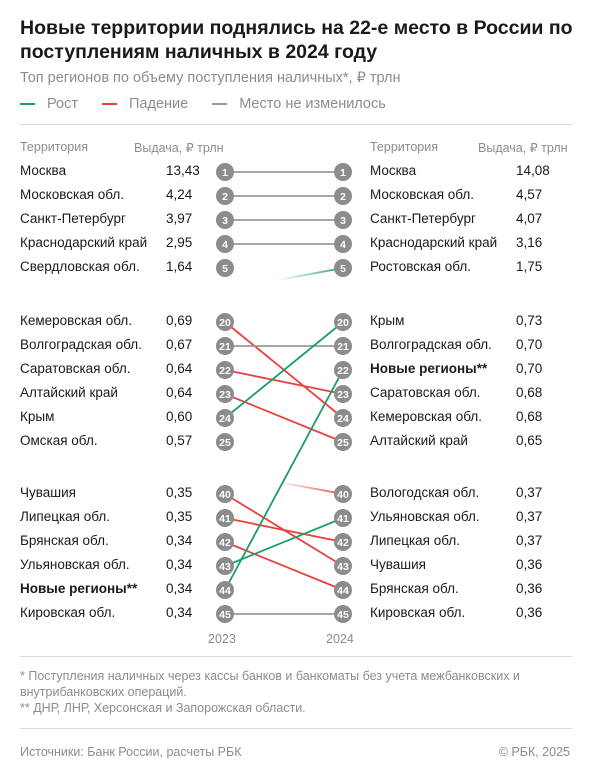 The height and width of the screenshot is (777, 590). Describe the element at coordinates (72, 194) in the screenshot. I see `left-territory-name: Московская обл.` at that location.